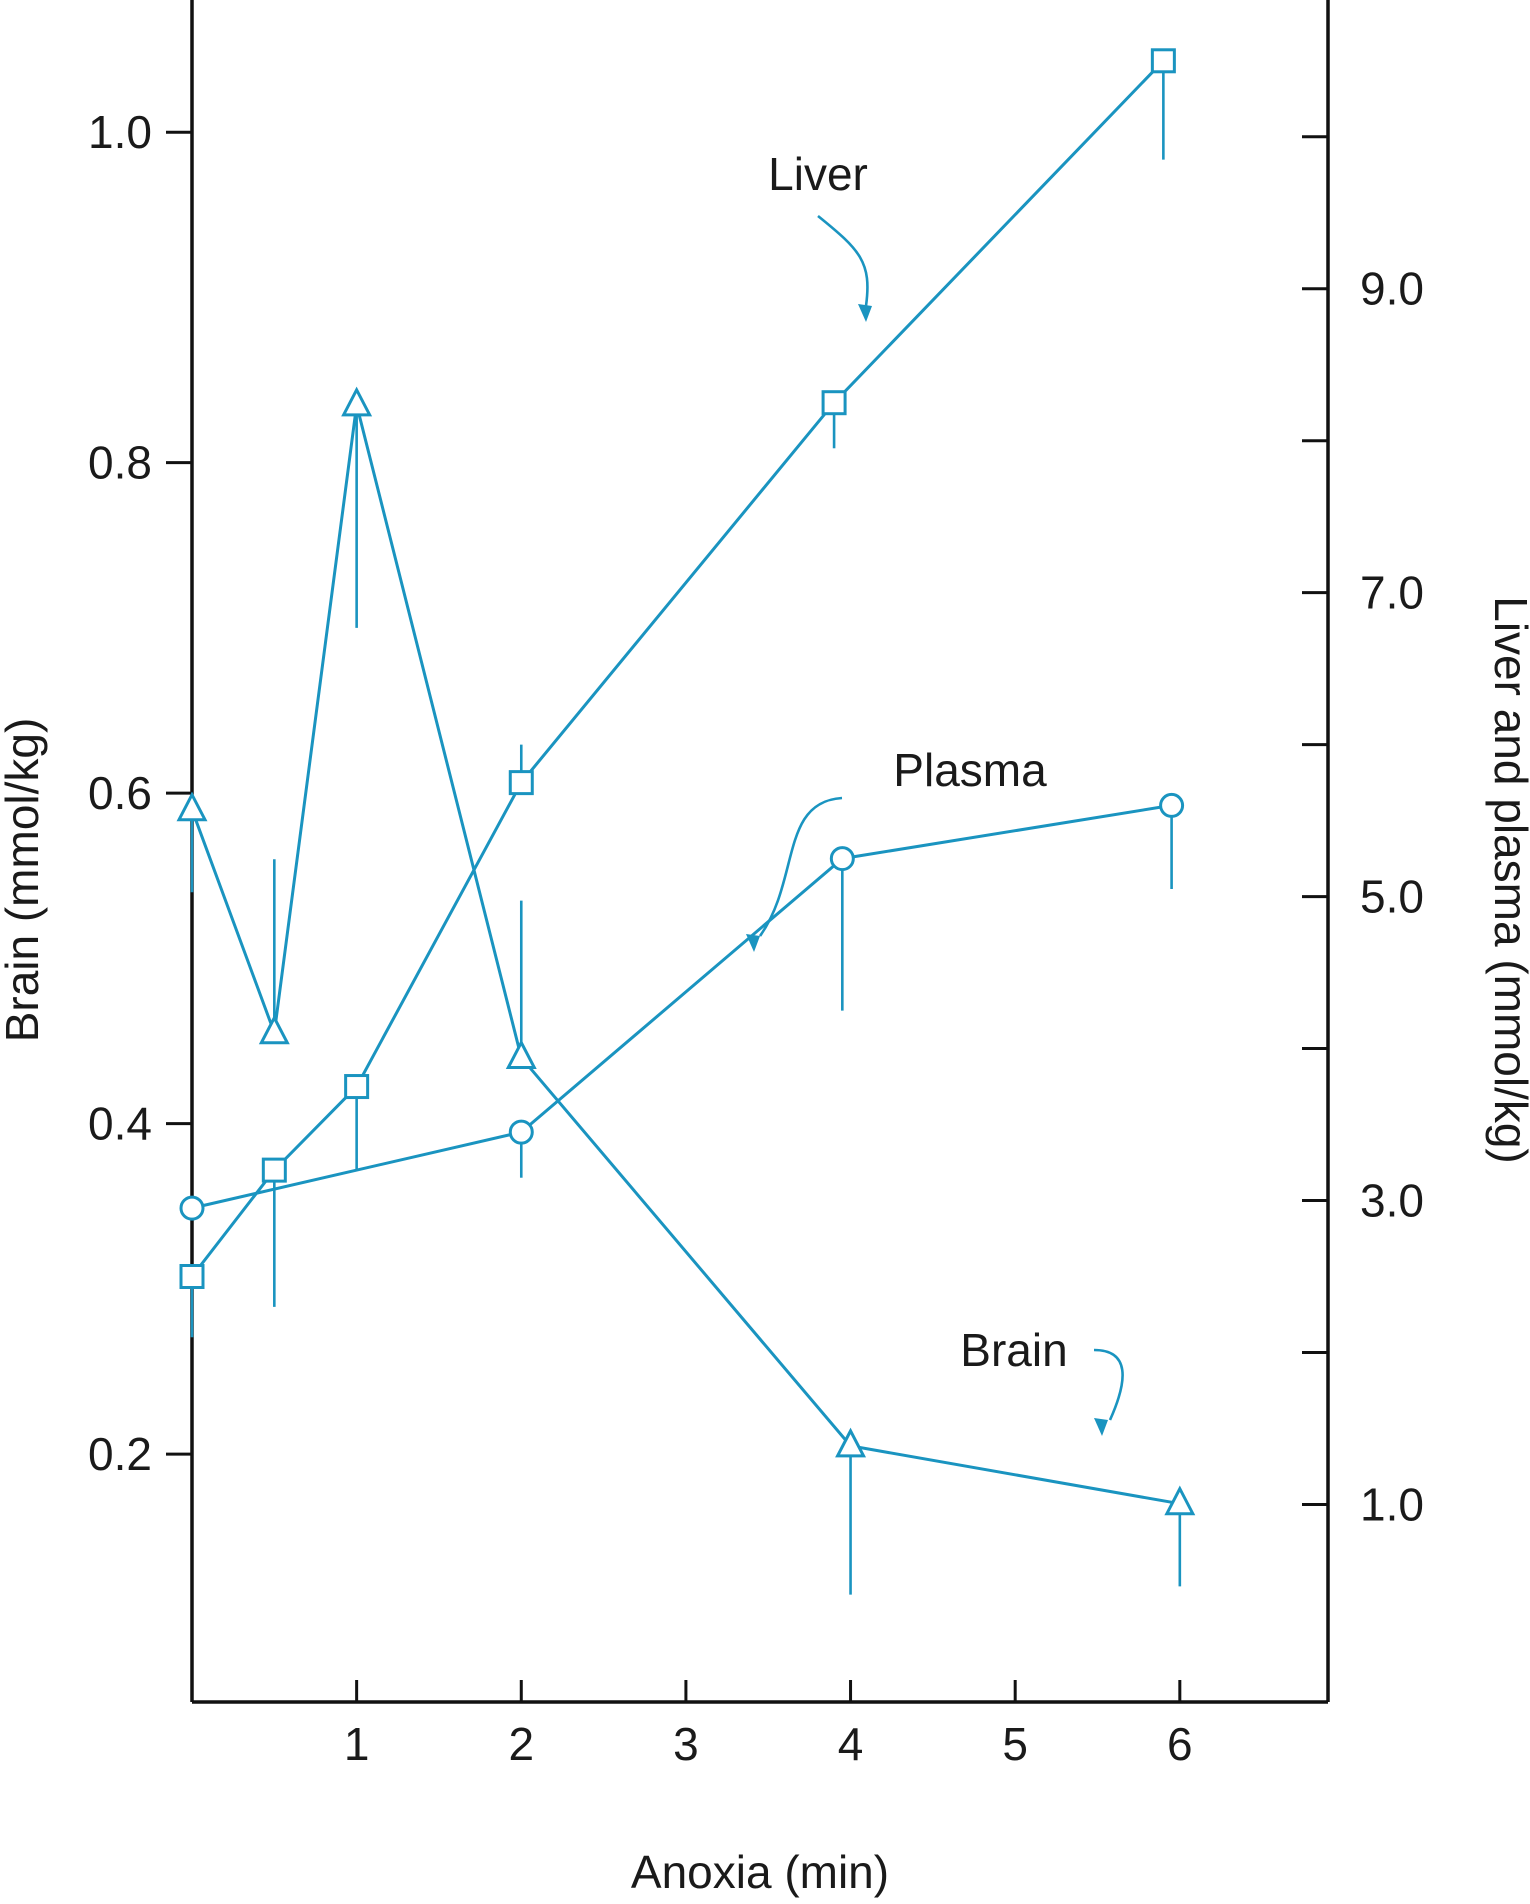 The image size is (1530, 1904). I want to click on x-tick-label: 6, so click(1180, 1744).